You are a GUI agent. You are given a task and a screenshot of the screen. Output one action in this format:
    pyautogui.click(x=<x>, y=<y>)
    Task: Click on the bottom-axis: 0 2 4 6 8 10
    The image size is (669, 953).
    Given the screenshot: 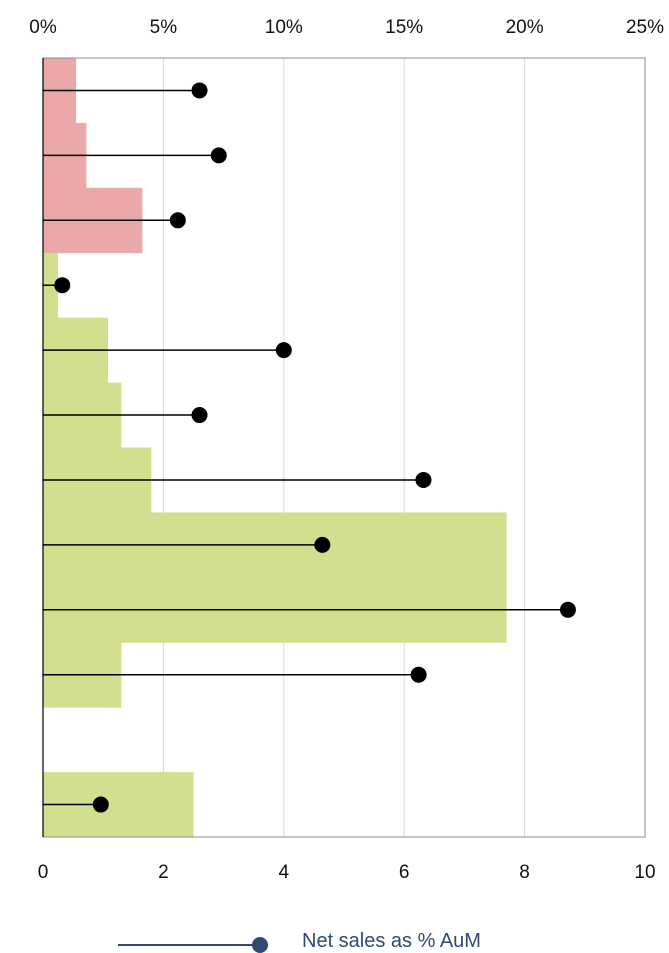 What is the action you would take?
    pyautogui.click(x=347, y=872)
    